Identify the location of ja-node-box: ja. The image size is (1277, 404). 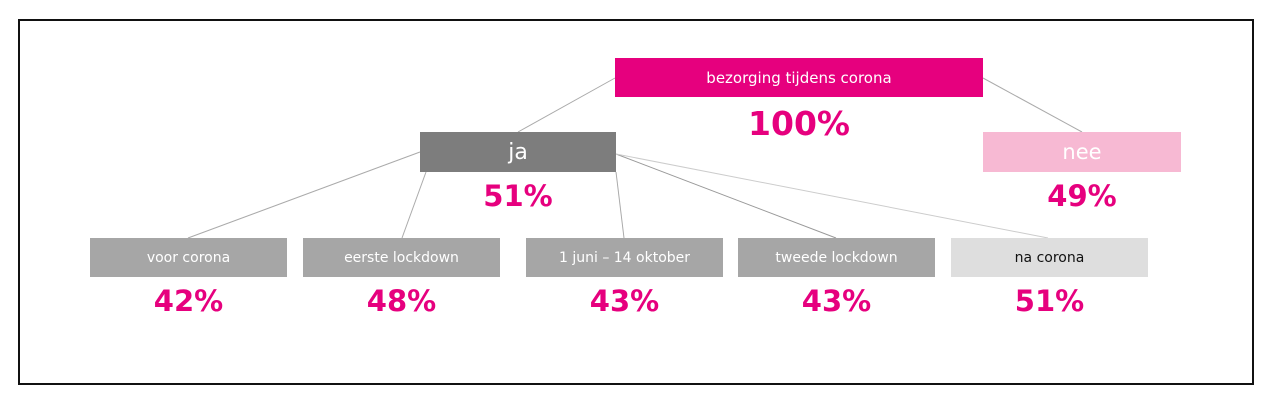
(518, 152).